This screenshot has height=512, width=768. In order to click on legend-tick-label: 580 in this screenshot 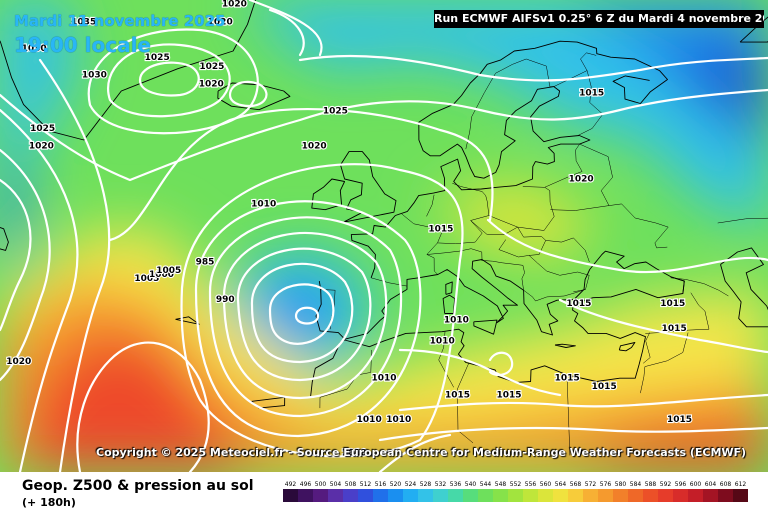, I will do `click(621, 484)`.